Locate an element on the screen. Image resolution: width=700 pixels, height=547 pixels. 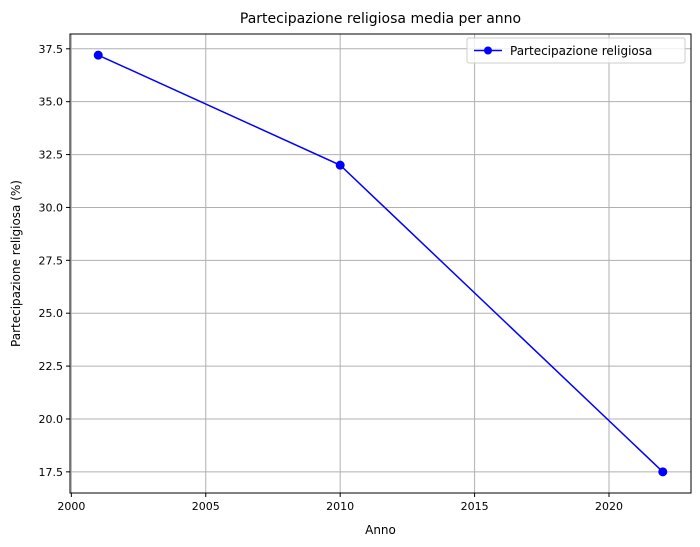
x-tick-label: 2015 is located at coordinates (475, 506).